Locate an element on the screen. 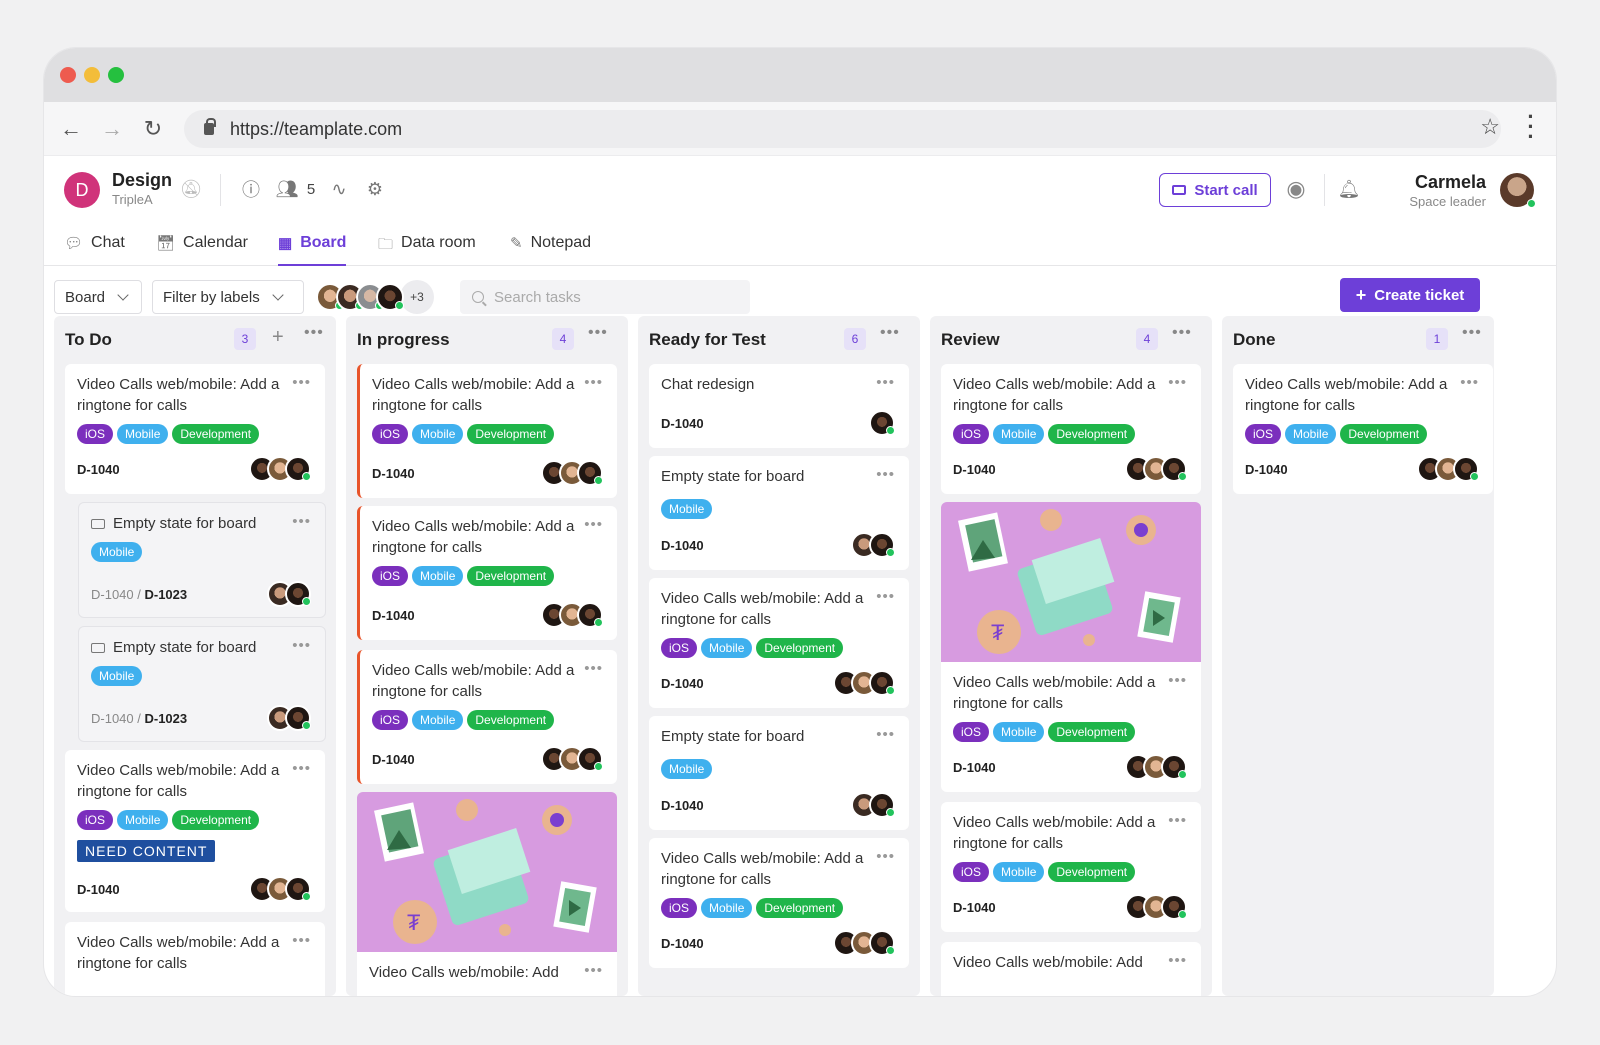  more-members-badge: +3 is located at coordinates (417, 297).